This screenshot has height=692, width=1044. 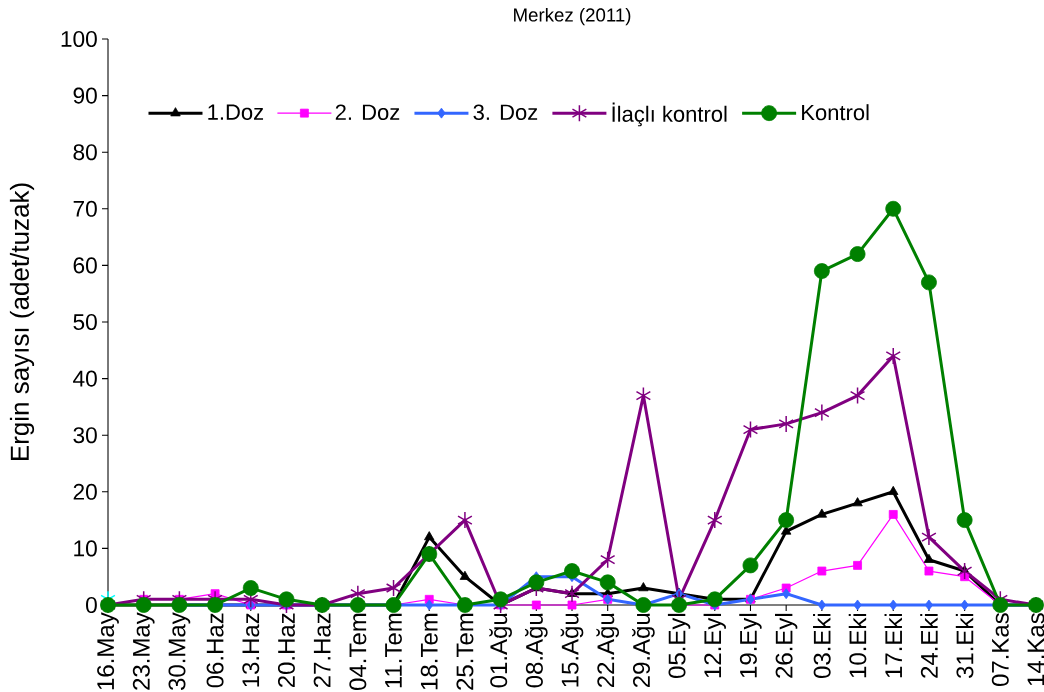 I want to click on x-tick-label: 07.Kas, so click(x=1000, y=650).